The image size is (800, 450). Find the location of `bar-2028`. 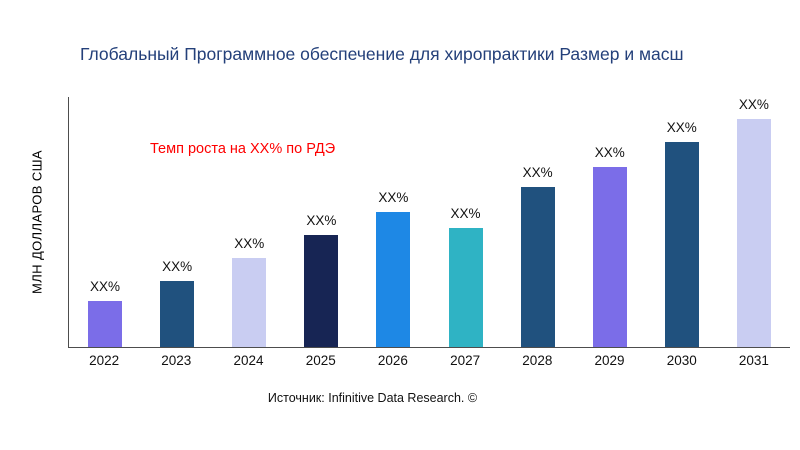

bar-2028 is located at coordinates (537, 267).